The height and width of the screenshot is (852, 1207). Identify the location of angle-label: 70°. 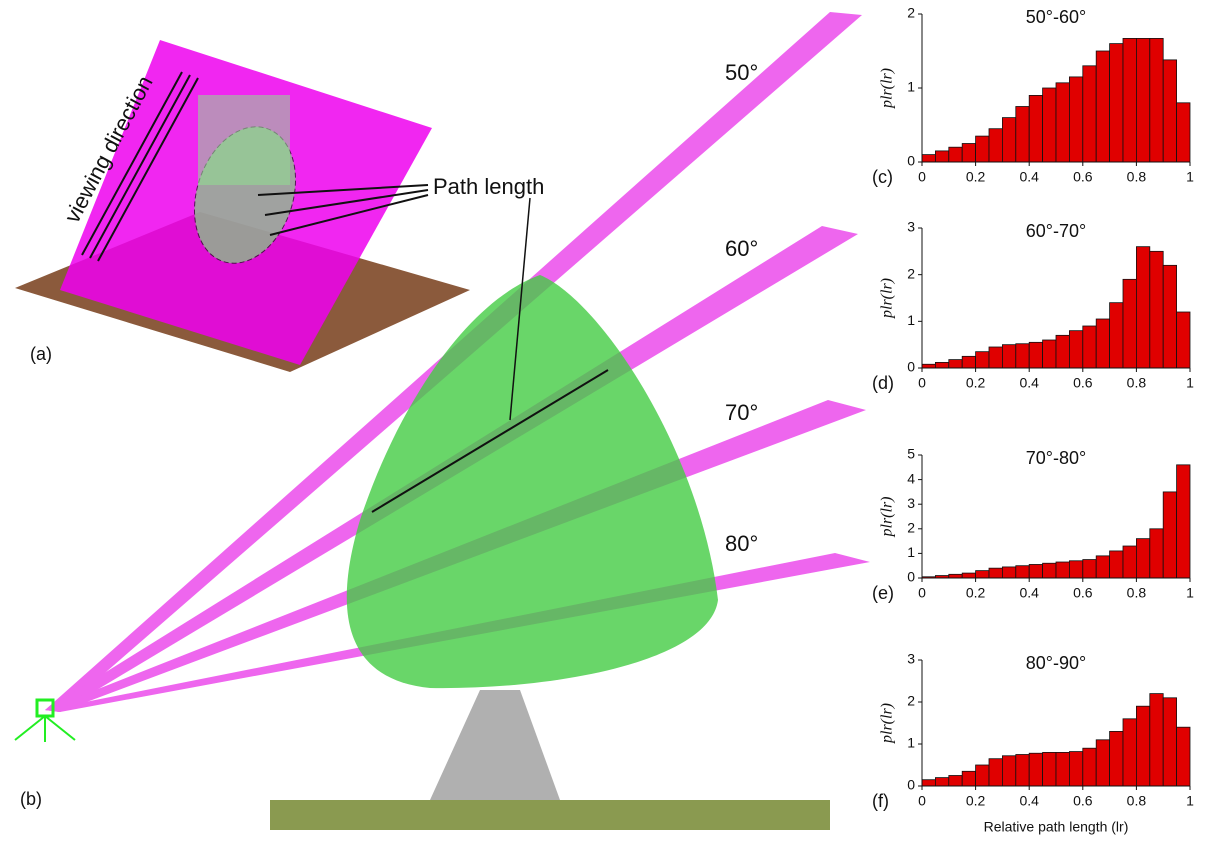
(741, 412).